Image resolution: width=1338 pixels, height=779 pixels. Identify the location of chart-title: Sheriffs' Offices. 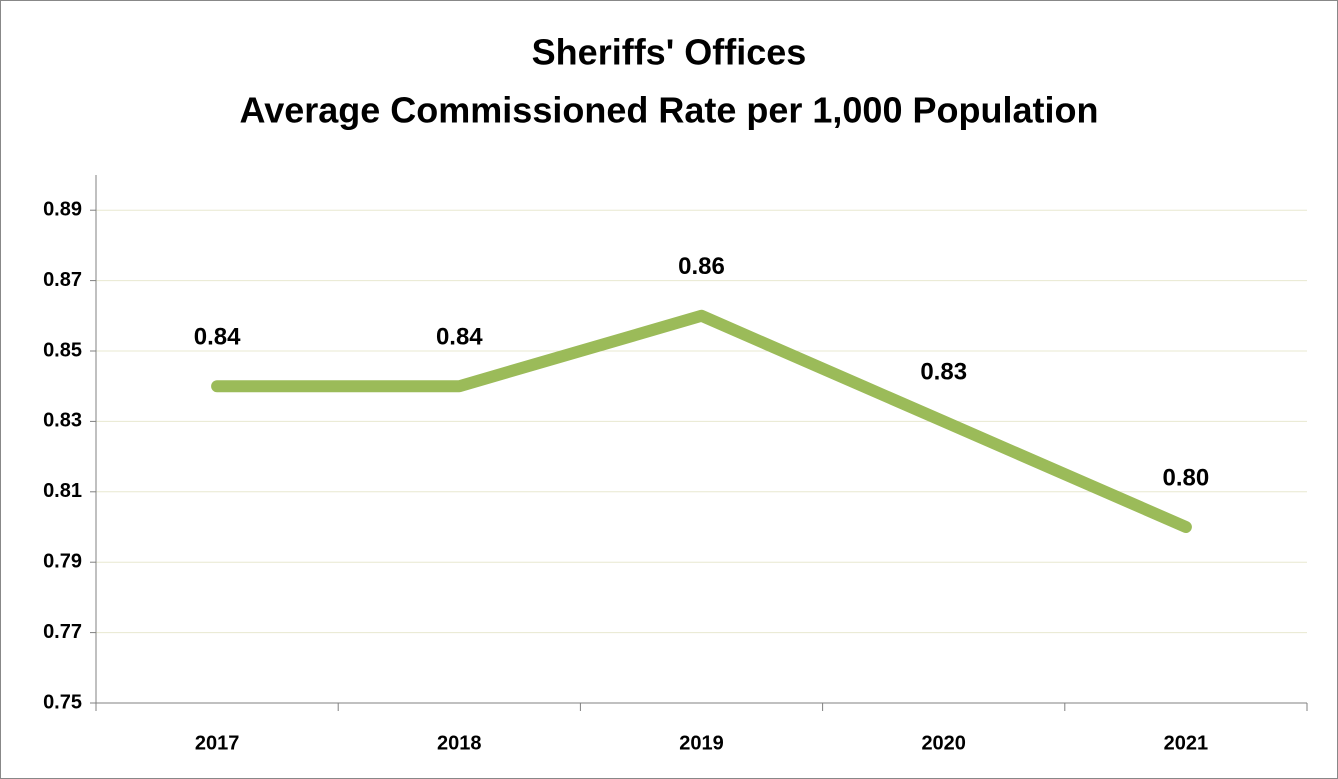
(669, 52).